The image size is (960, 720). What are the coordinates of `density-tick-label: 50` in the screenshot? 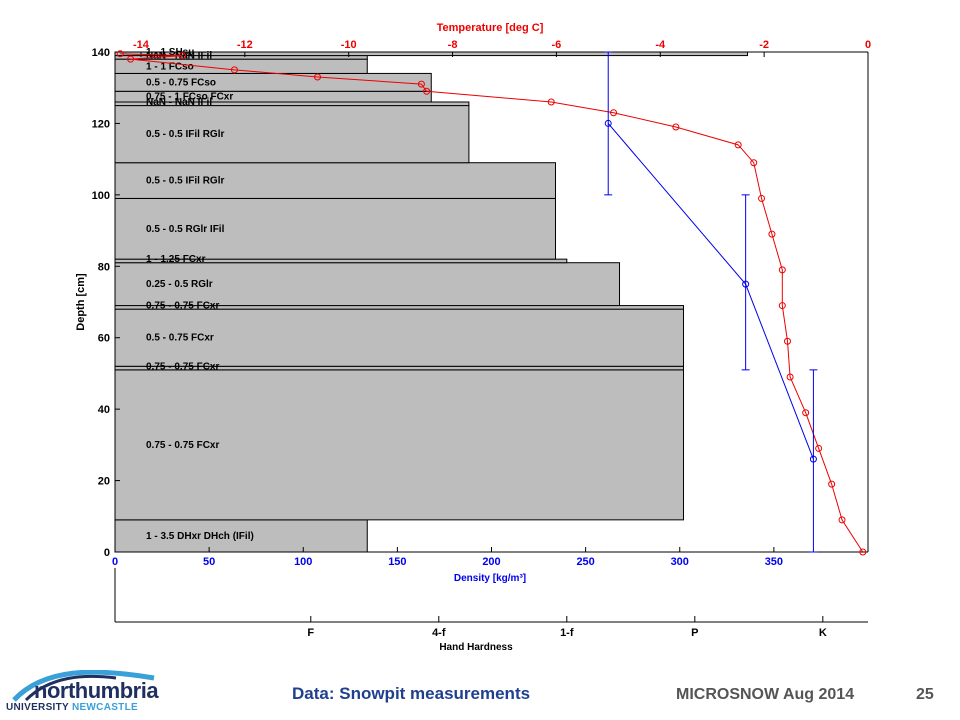 It's located at (209, 562).